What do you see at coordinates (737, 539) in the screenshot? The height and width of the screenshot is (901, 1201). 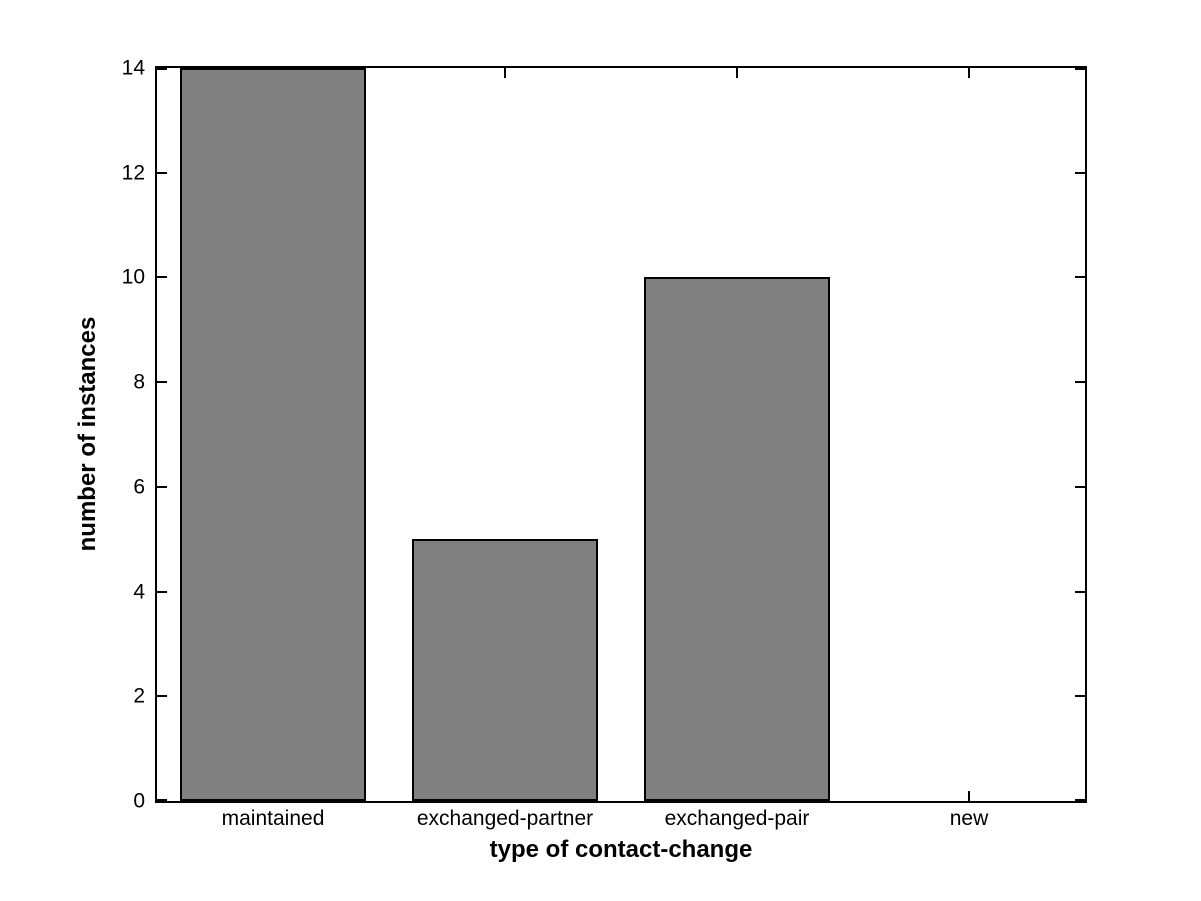 I see `bar-exchanged-pair` at bounding box center [737, 539].